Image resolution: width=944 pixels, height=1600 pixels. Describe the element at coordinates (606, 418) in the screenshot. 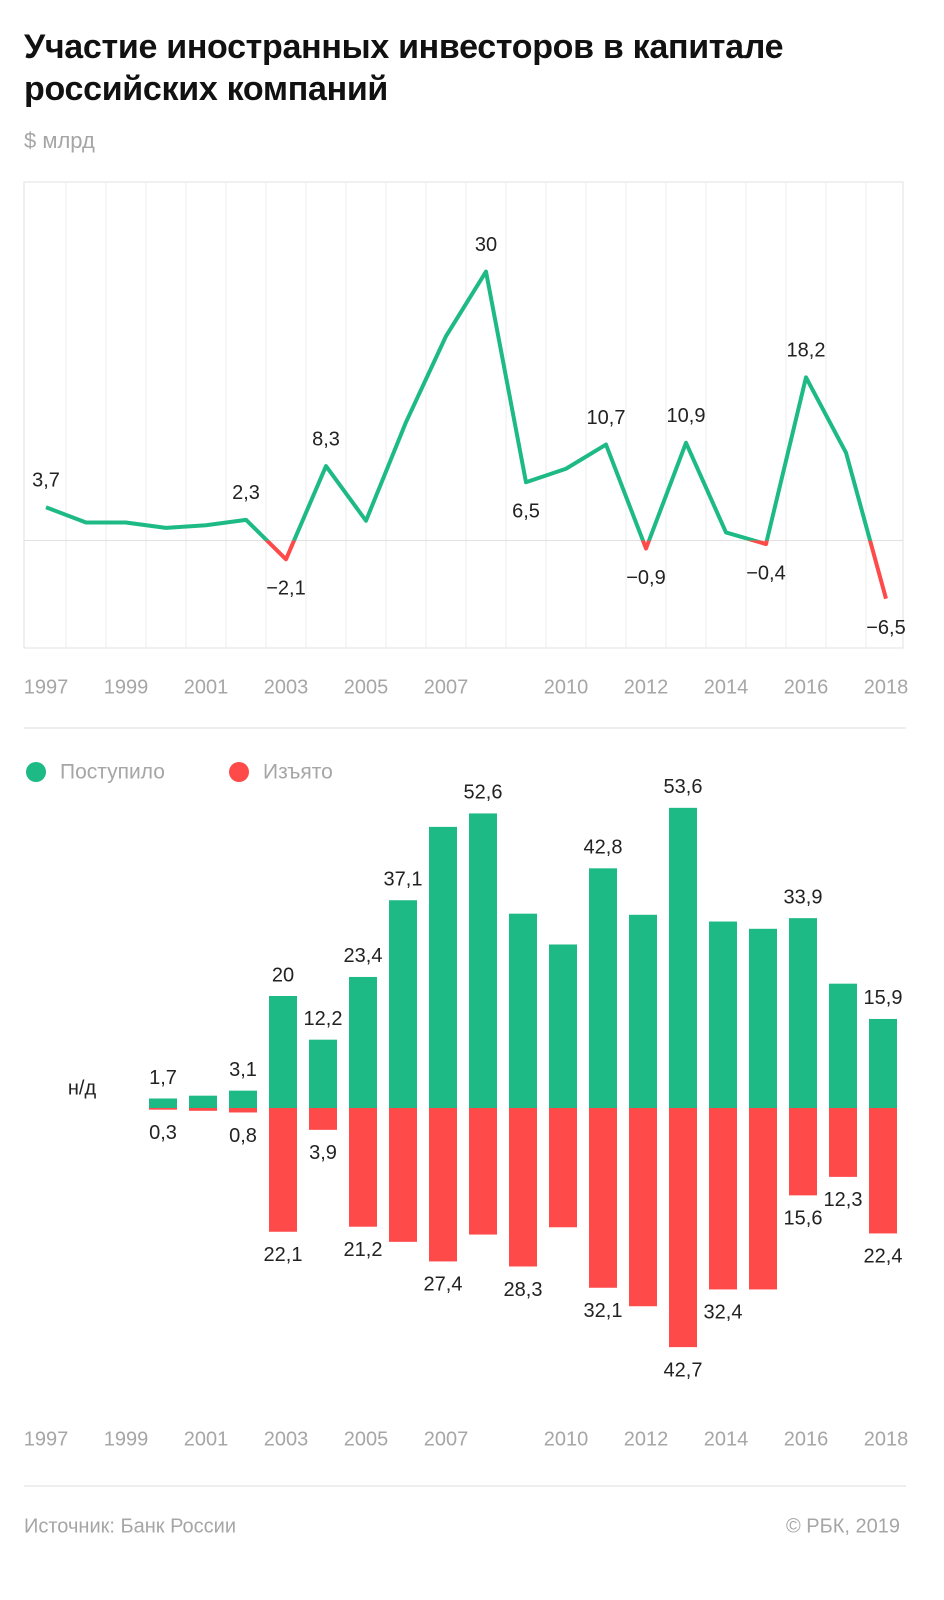

I see `value-label: 10,7` at that location.